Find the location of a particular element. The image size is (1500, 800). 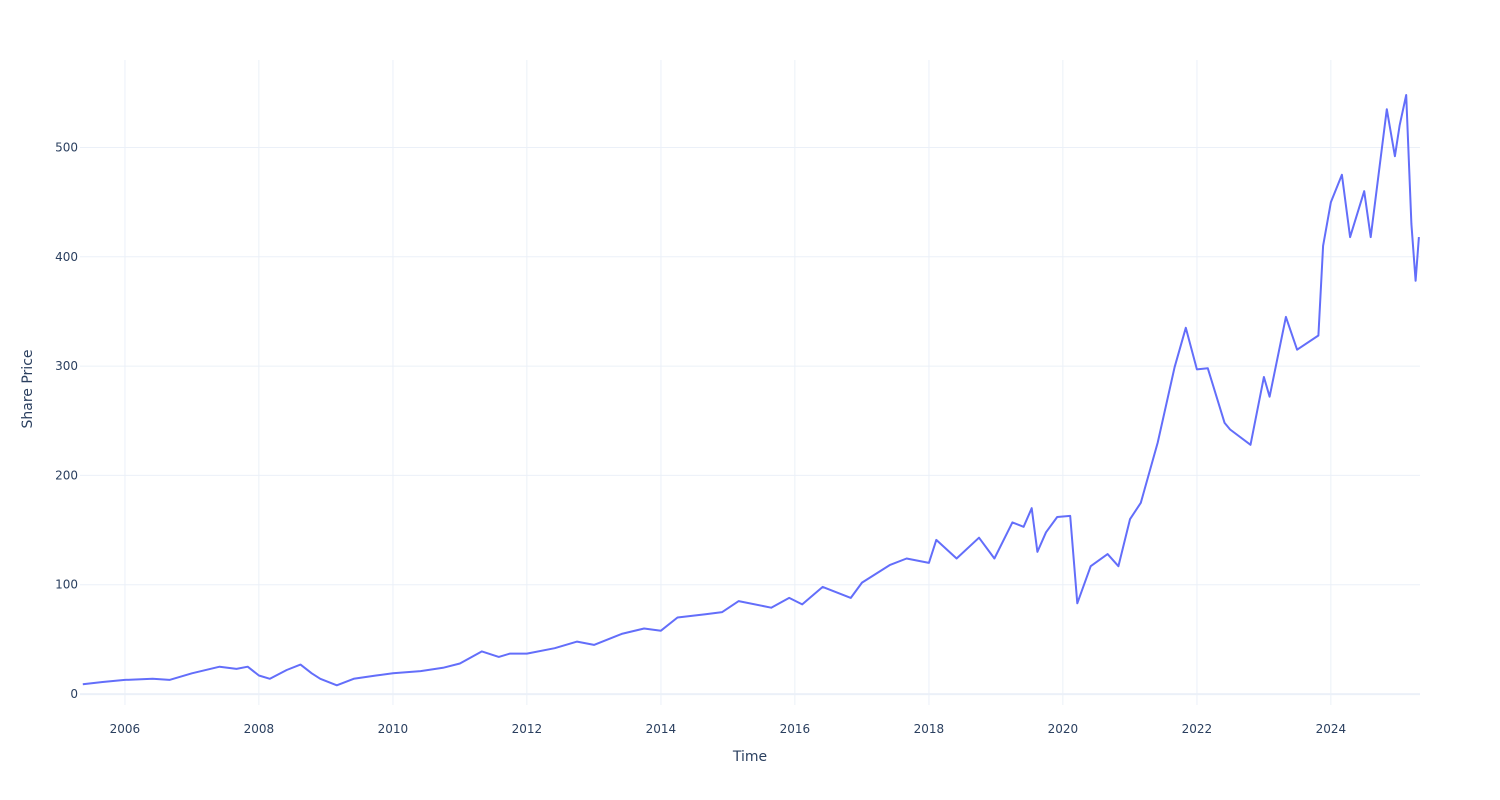

x-tick-label: 2020 is located at coordinates (1063, 729).